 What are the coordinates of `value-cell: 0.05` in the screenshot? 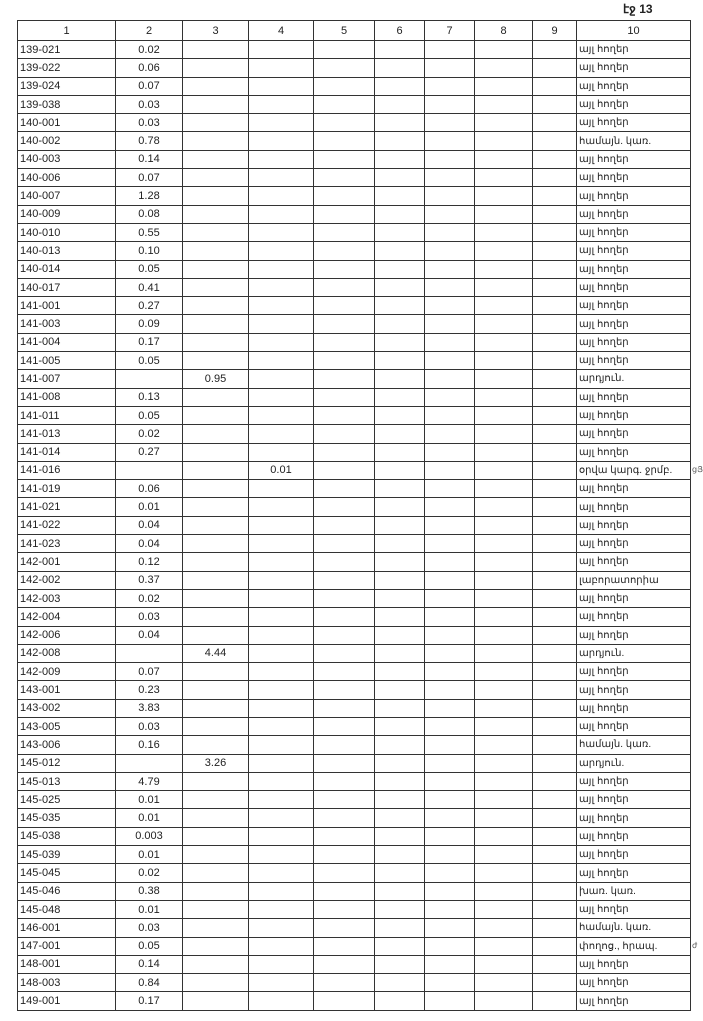 It's located at (149, 361).